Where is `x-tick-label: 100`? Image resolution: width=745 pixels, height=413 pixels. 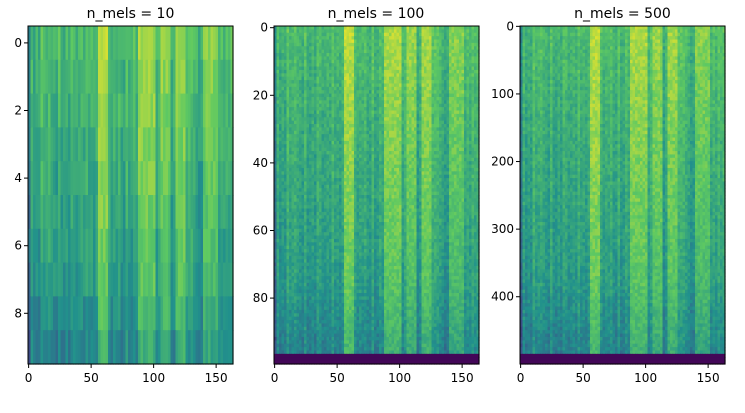
x-tick-label: 100 is located at coordinates (153, 378).